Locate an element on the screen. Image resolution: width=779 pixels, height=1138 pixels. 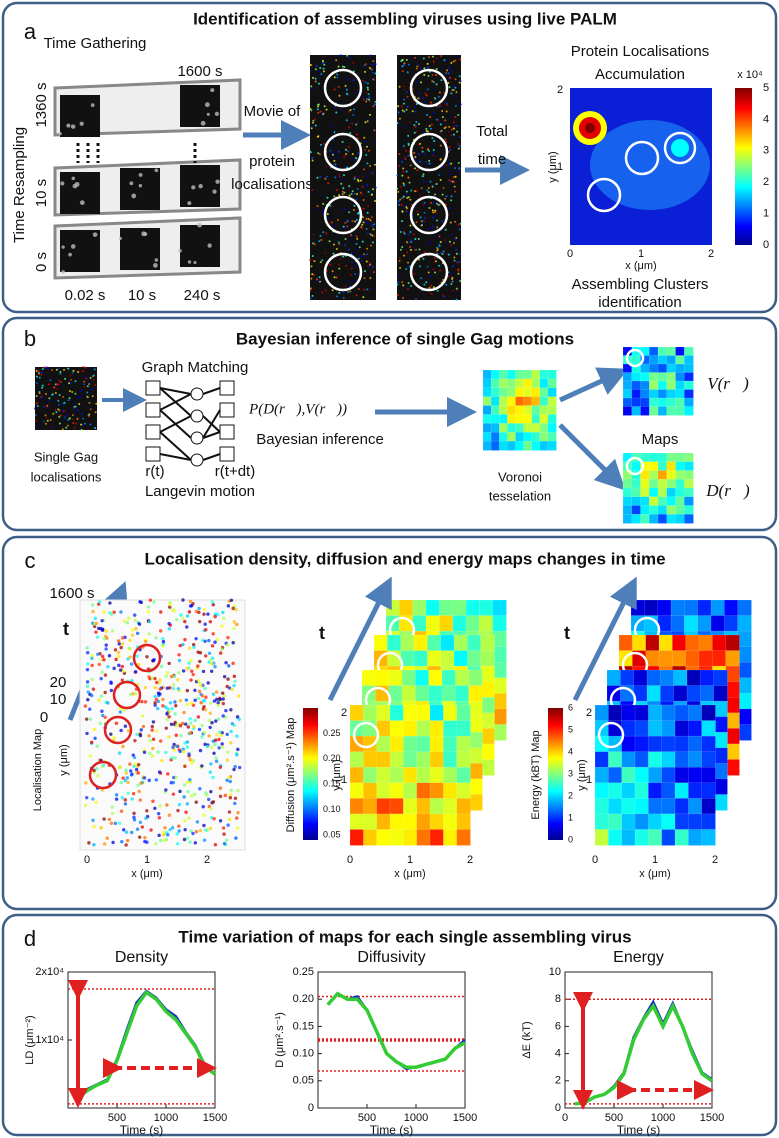
time-axis: t is located at coordinates (567, 633).